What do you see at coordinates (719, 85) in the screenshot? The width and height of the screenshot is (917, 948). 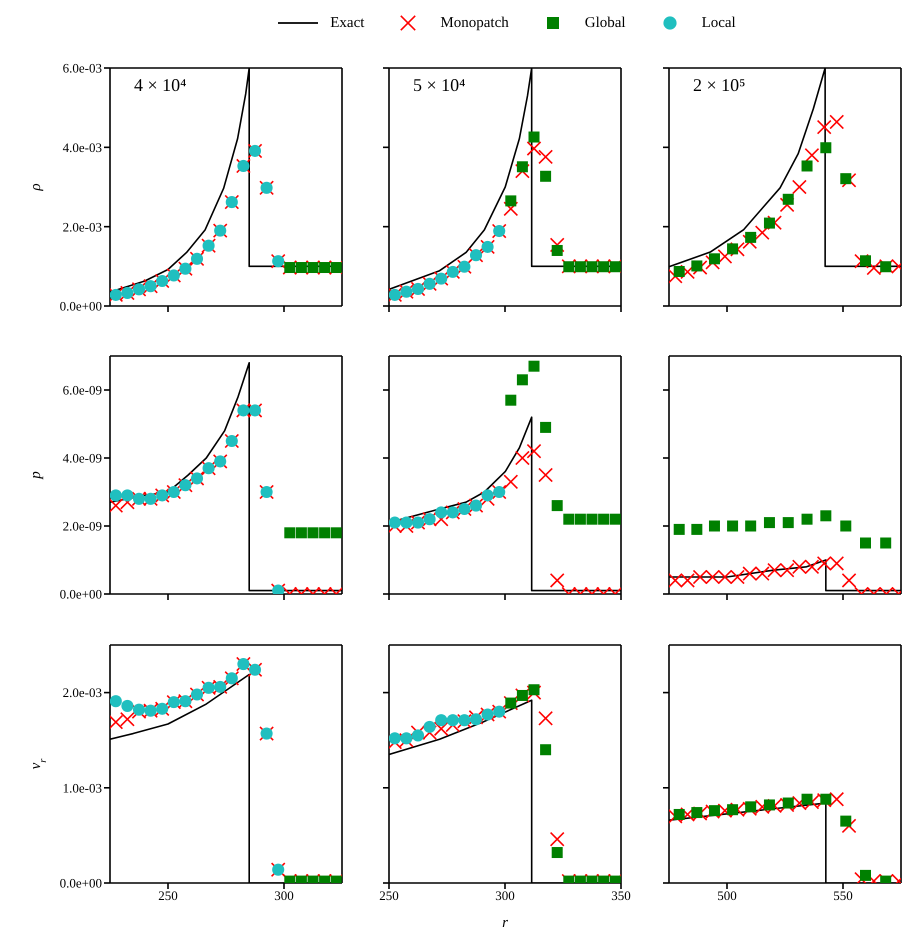 I see `annotation: 2 × 10⁵` at bounding box center [719, 85].